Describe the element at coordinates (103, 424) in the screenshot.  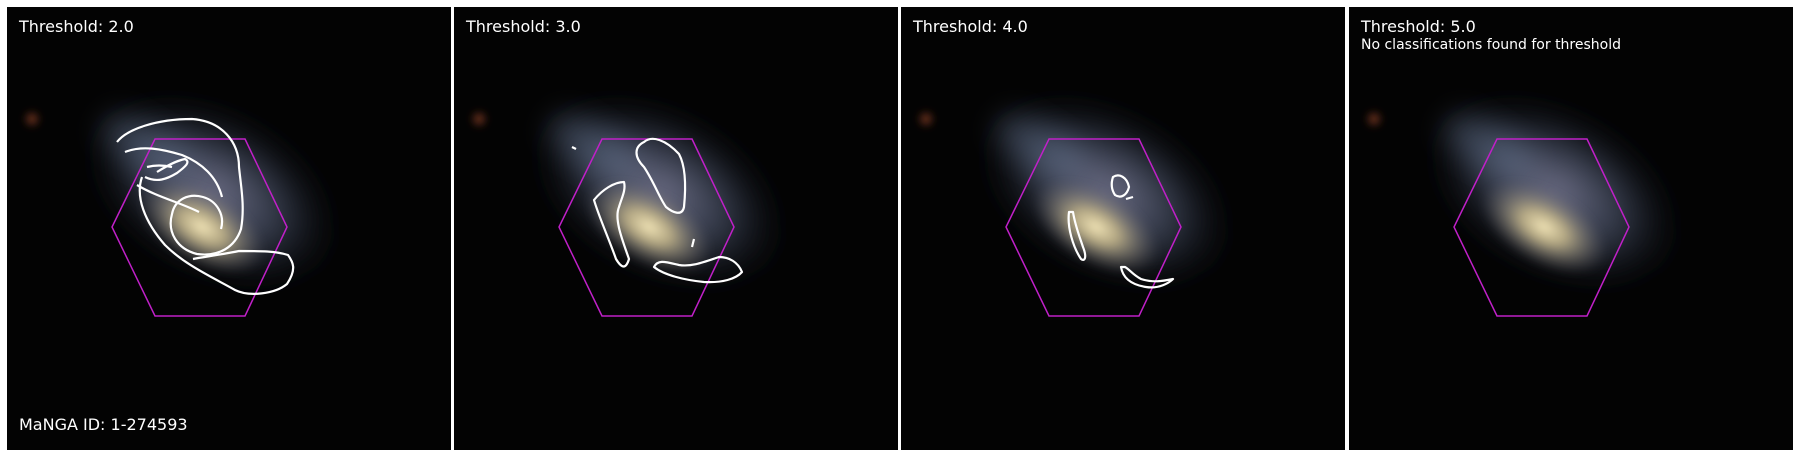
I see `manga-id-label: MaNGA ID: 1-274593` at that location.